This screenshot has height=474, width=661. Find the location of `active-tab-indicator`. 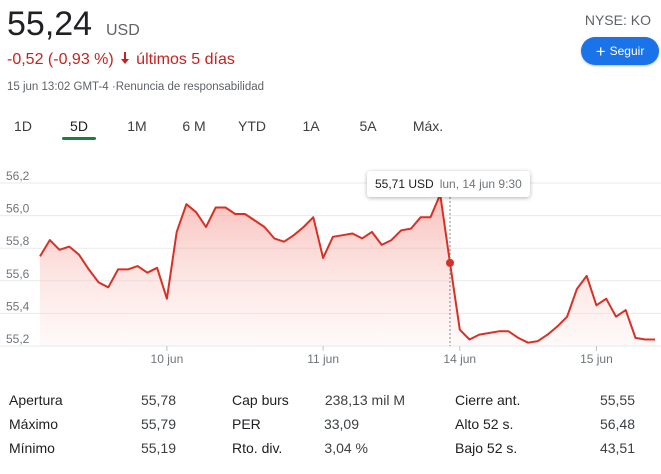

active-tab-indicator is located at coordinates (79, 138).